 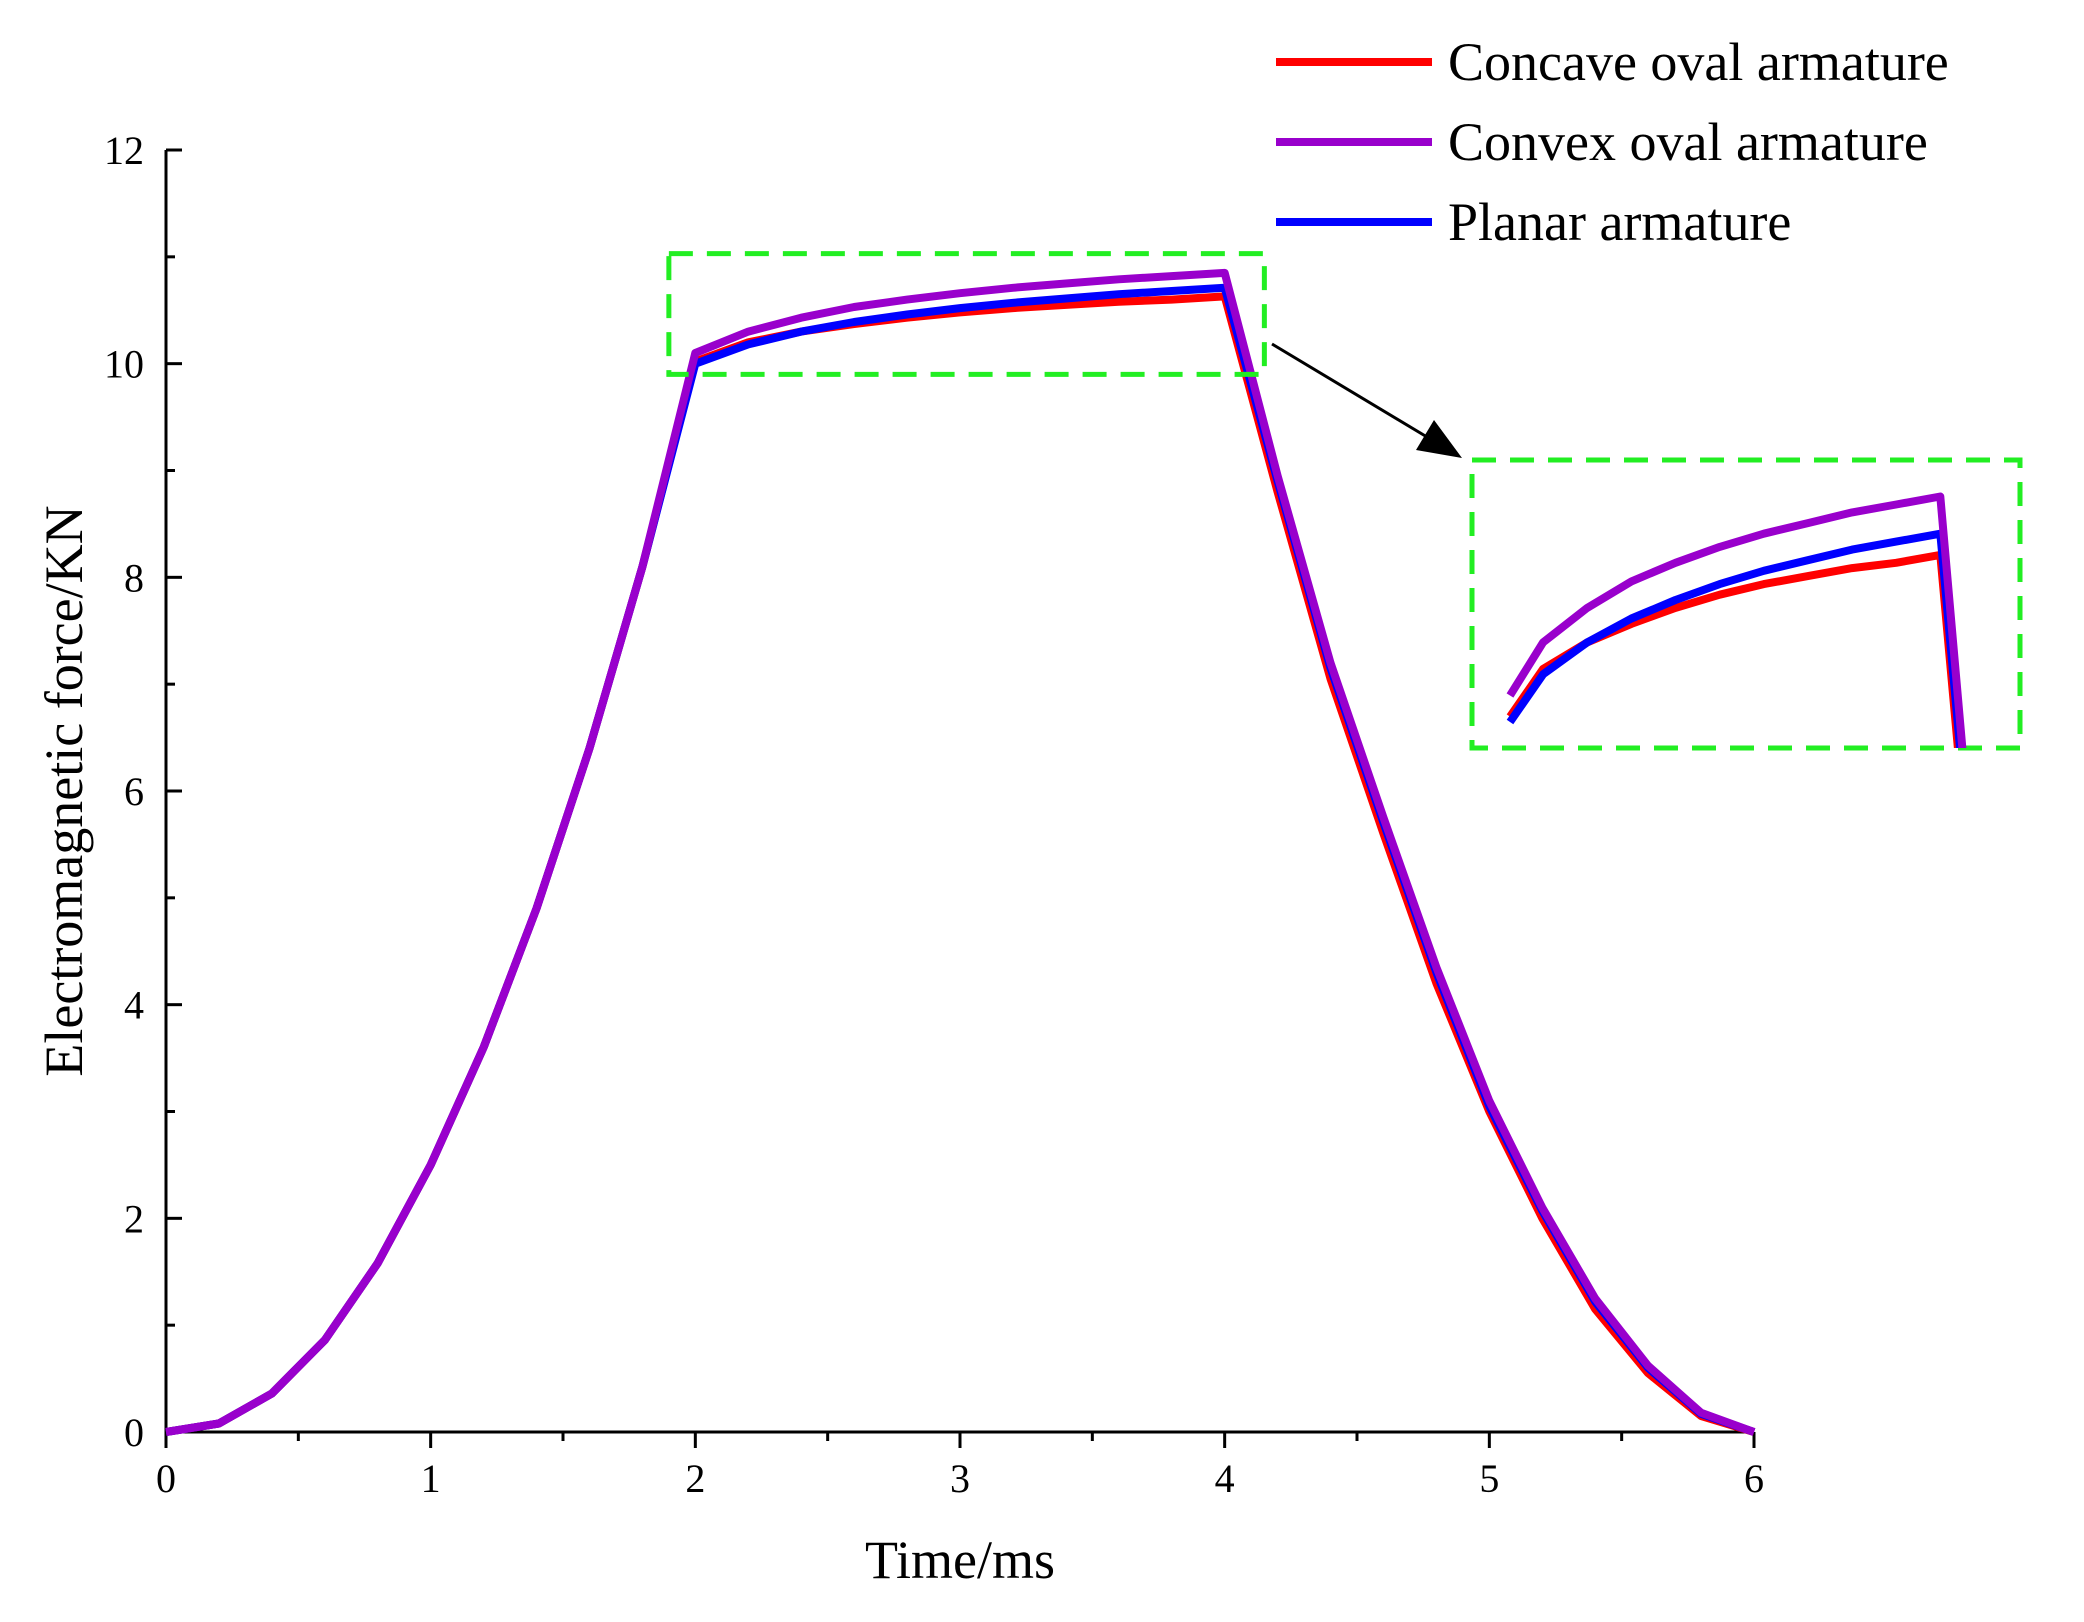 I want to click on x-tick-label: 0, so click(x=166, y=1478).